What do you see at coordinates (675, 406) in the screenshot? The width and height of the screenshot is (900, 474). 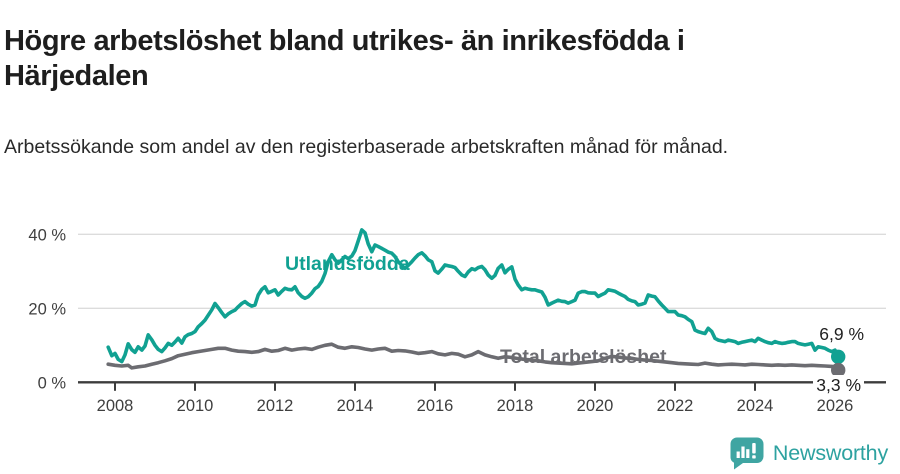 I see `svg-text: 2022` at bounding box center [675, 406].